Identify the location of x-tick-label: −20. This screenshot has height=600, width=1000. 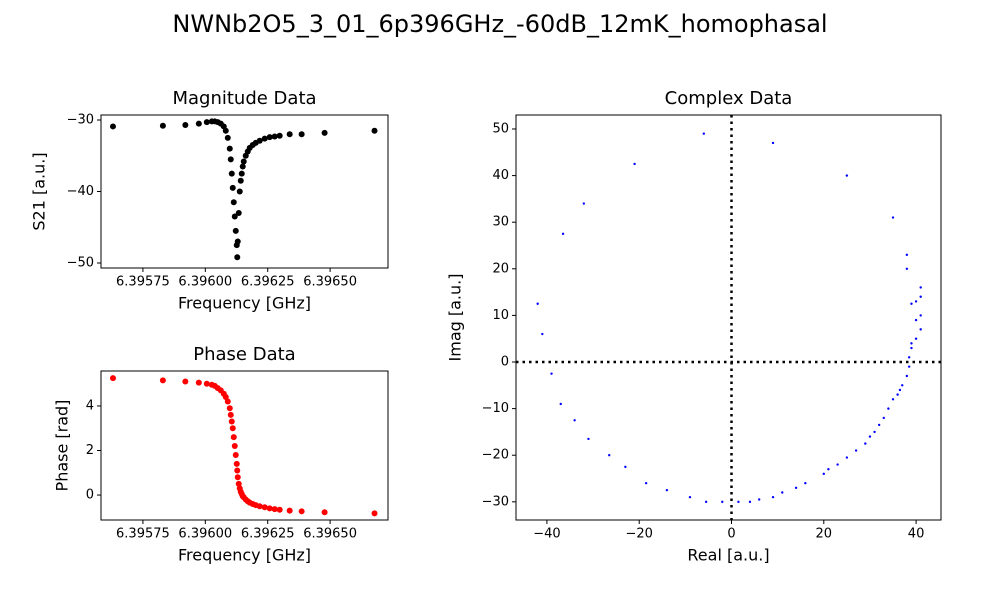
(638, 534).